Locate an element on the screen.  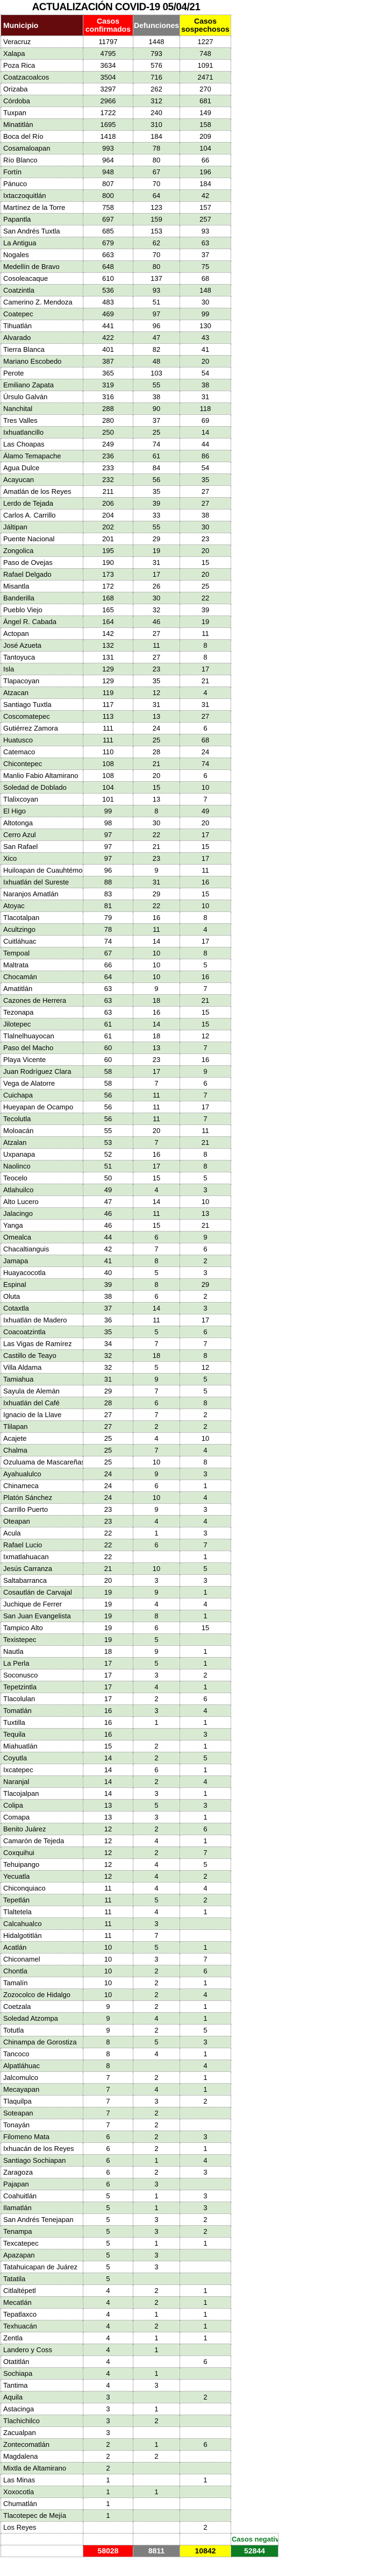
defunciones-cell: 310 is located at coordinates (156, 124).